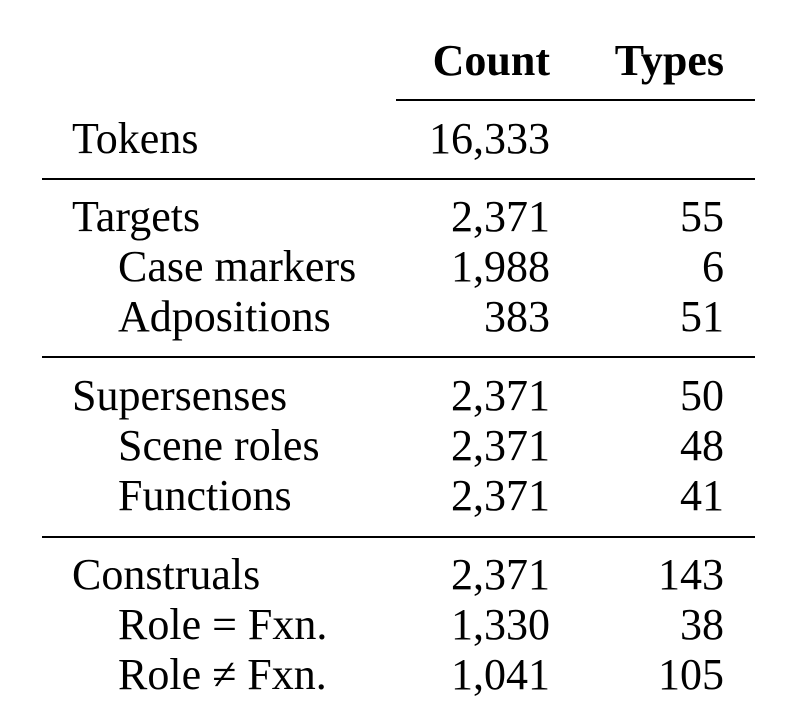 The image size is (788, 722). I want to click on row-label: Scene roles, so click(219, 445).